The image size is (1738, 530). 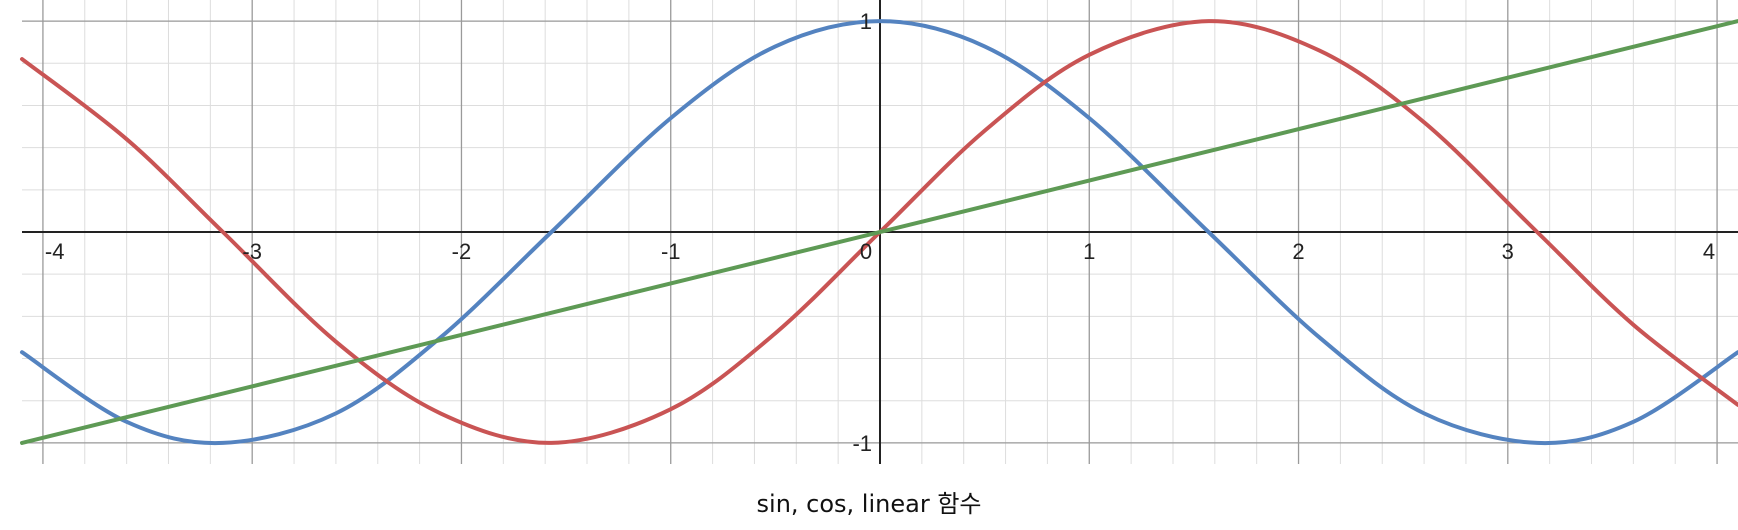 I want to click on x-tick-label: 4, so click(x=1709, y=251).